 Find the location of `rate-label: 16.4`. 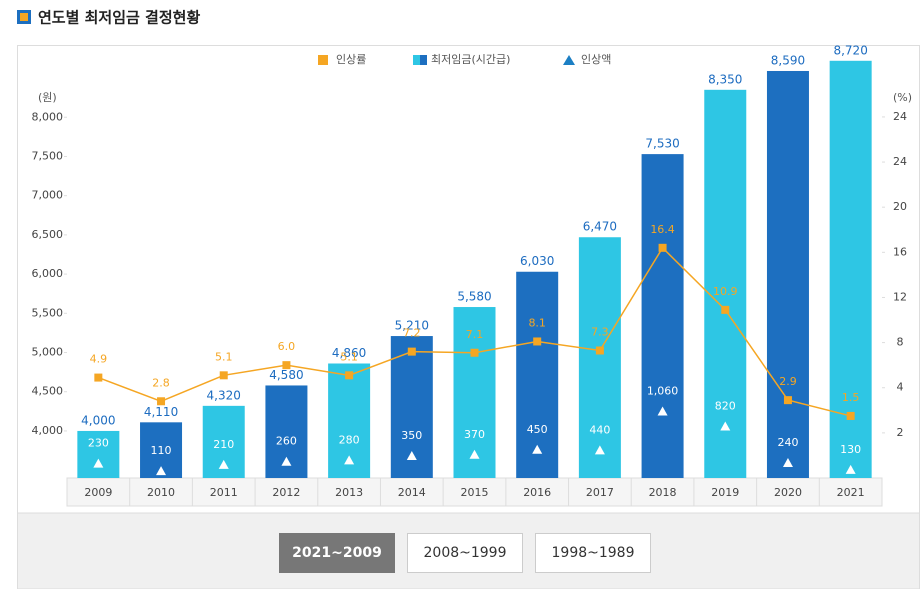

rate-label: 16.4 is located at coordinates (662, 229).